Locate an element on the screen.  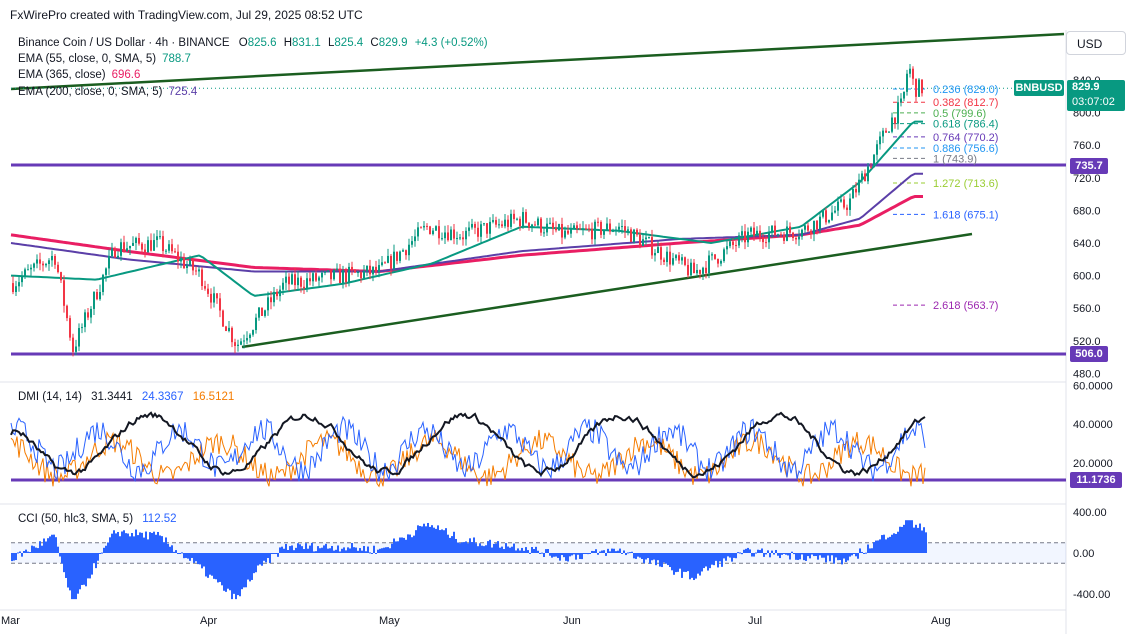
cci-legend: CCI (50, hlc3, SMA, 5) 112.52 is located at coordinates (97, 519).